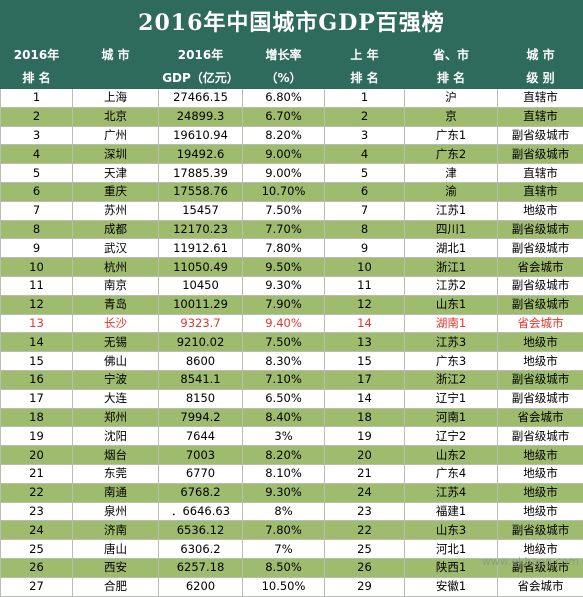 The height and width of the screenshot is (597, 583). Describe the element at coordinates (37, 567) in the screenshot. I see `table-cell: 26` at that location.